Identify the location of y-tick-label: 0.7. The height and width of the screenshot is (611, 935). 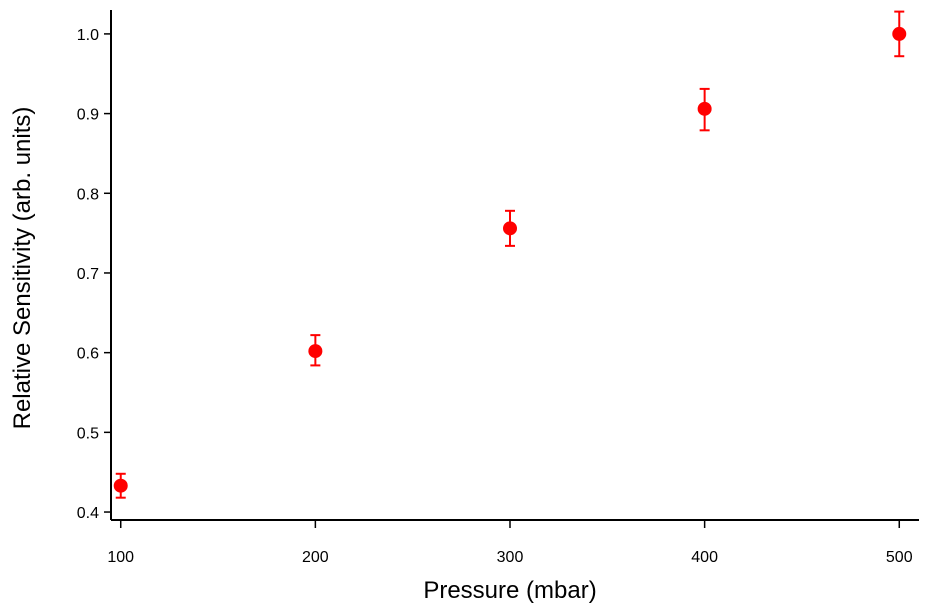
(88, 274).